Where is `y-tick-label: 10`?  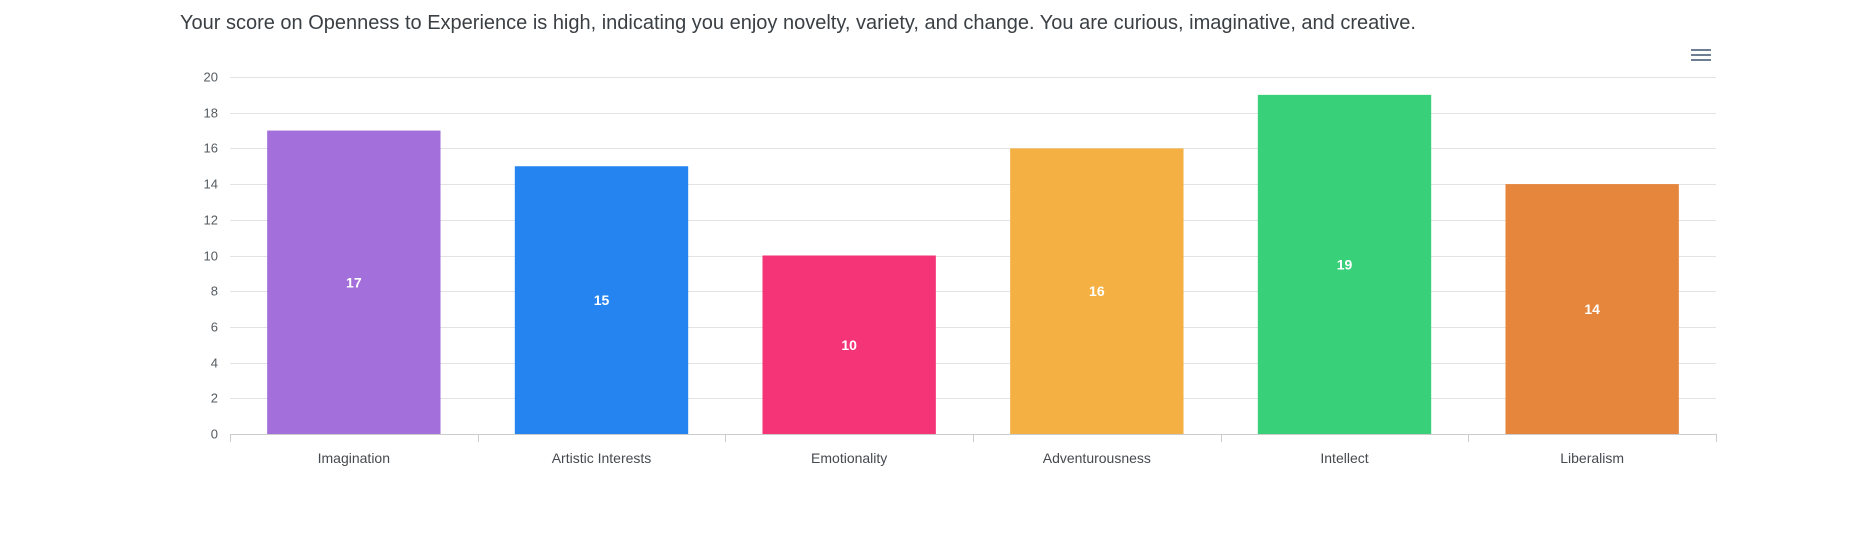
y-tick-label: 10 is located at coordinates (211, 256).